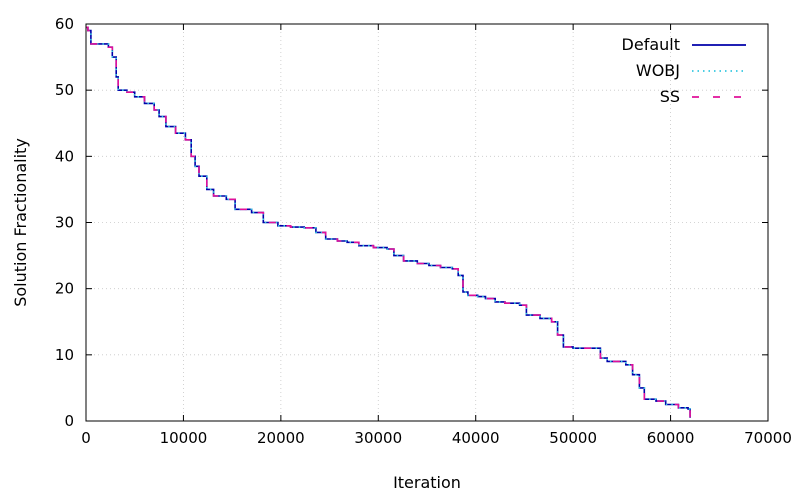 This screenshot has width=800, height=500. What do you see at coordinates (427, 482) in the screenshot?
I see `x-axis-label: Iteration` at bounding box center [427, 482].